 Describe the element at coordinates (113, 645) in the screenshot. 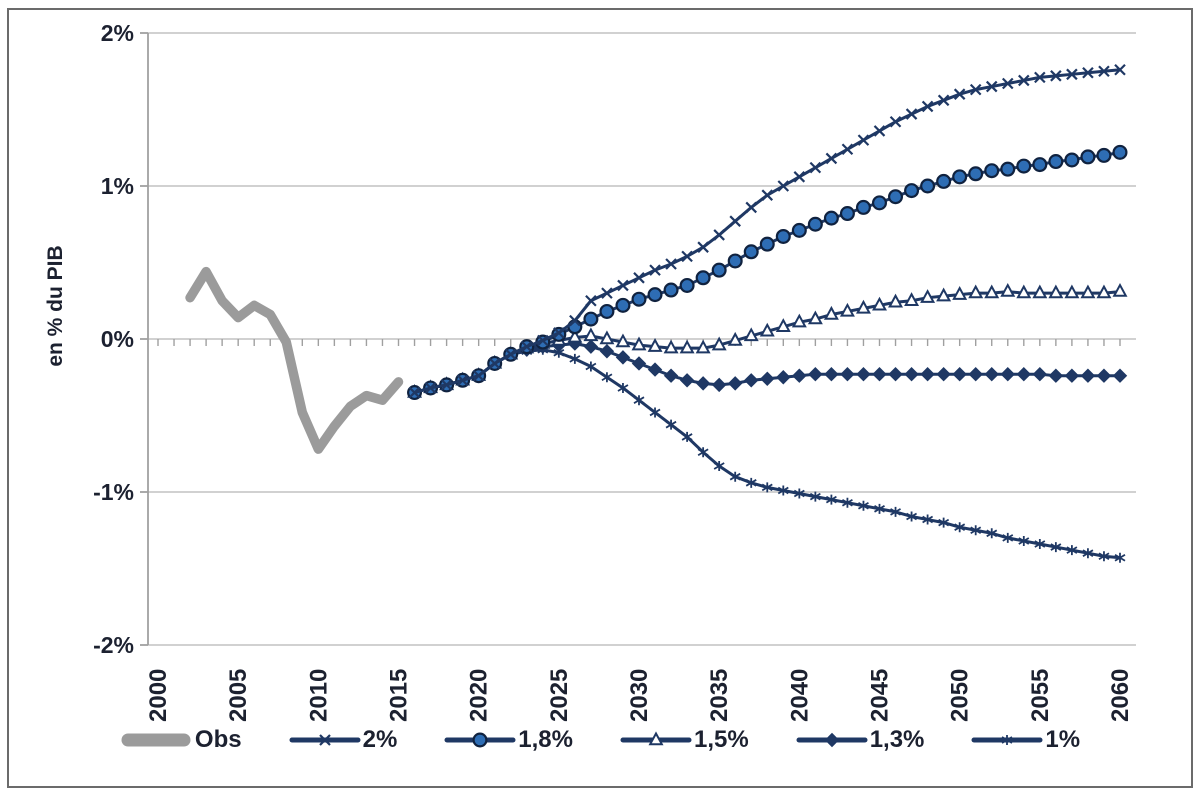

I see `y-tick-label: -2%` at that location.